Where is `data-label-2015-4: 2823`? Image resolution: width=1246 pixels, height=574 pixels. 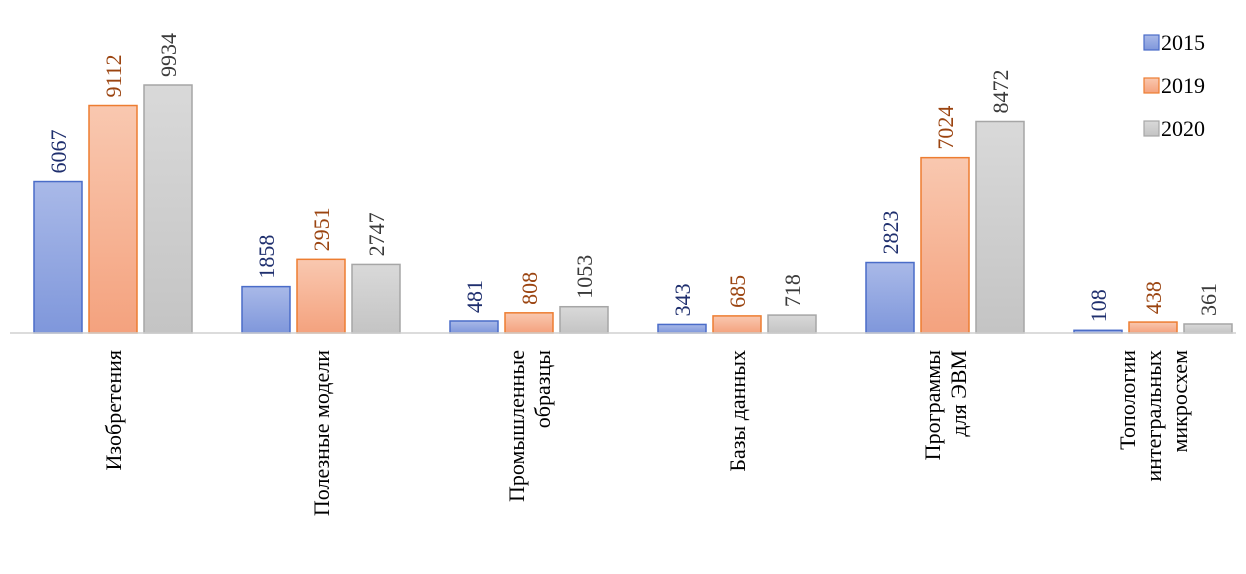 data-label-2015-4: 2823 is located at coordinates (890, 233).